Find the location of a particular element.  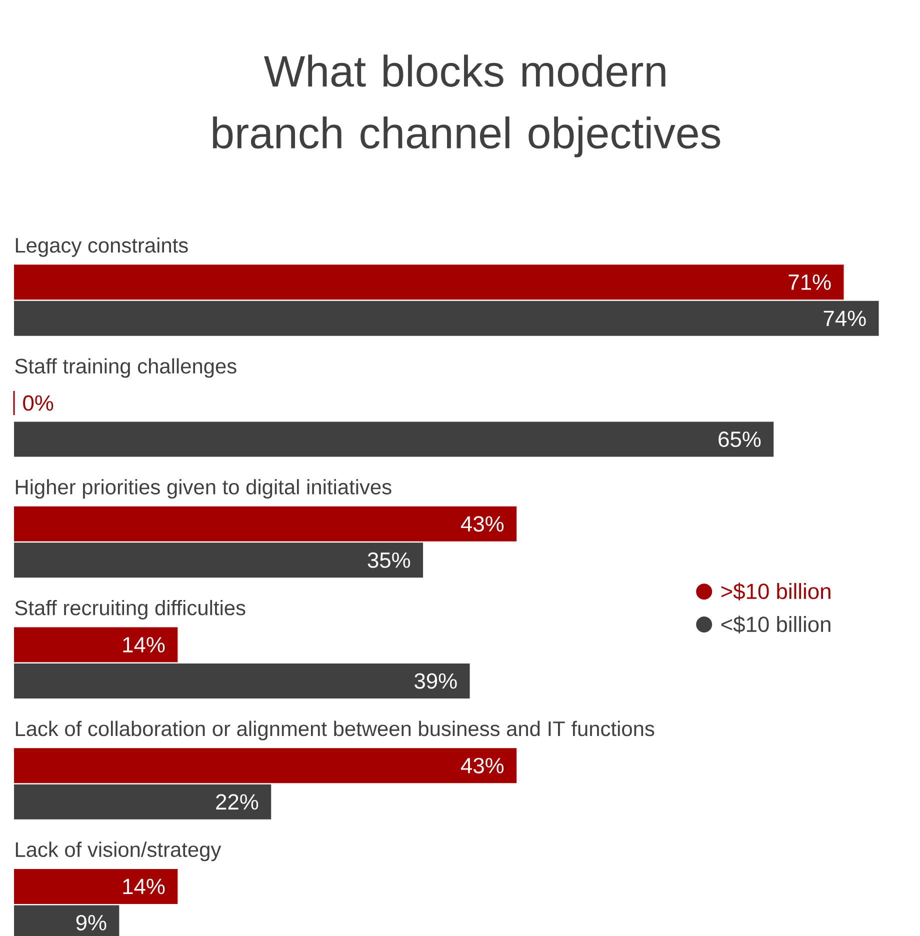

y-tick-label: Higher priorities given to digital initiatives is located at coordinates (204, 489).